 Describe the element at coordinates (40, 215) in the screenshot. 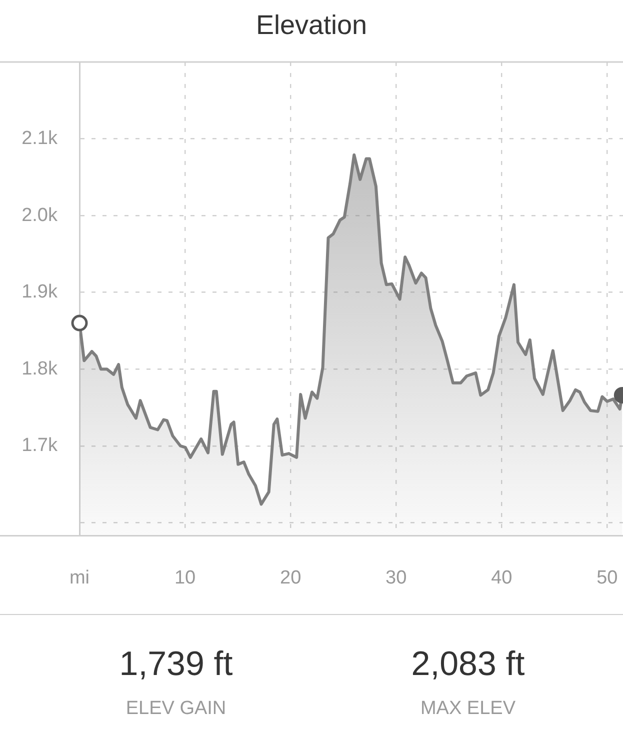

I see `y-tick-label: 2.0k` at that location.